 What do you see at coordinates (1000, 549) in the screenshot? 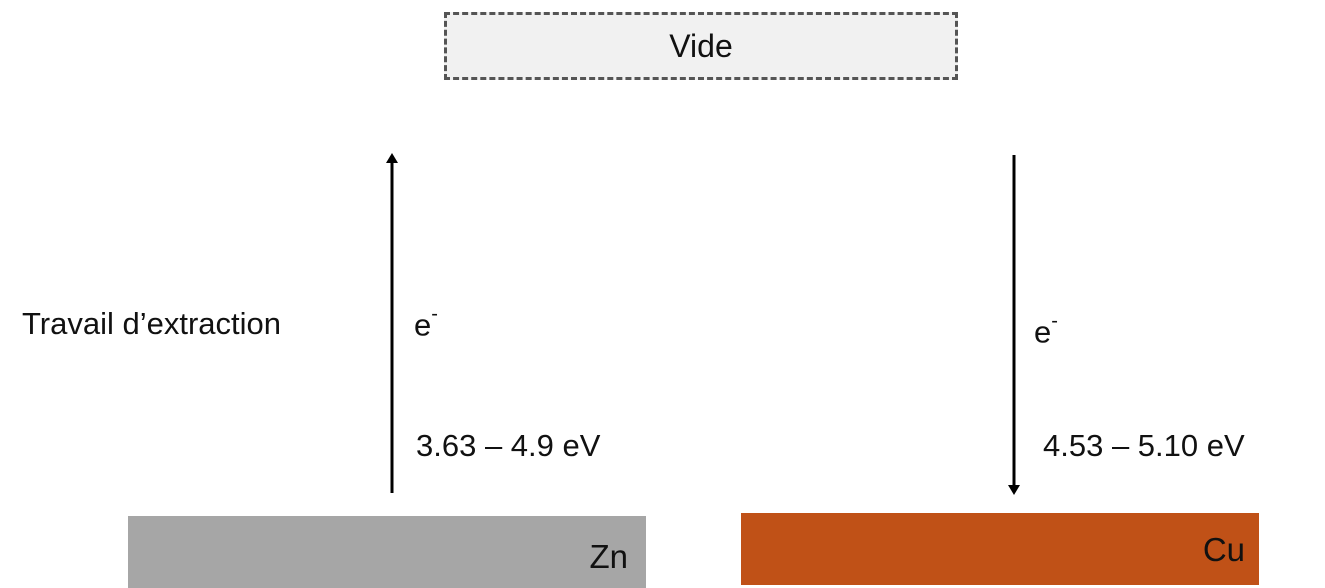
I see `cu-metal-block: Cu` at bounding box center [1000, 549].